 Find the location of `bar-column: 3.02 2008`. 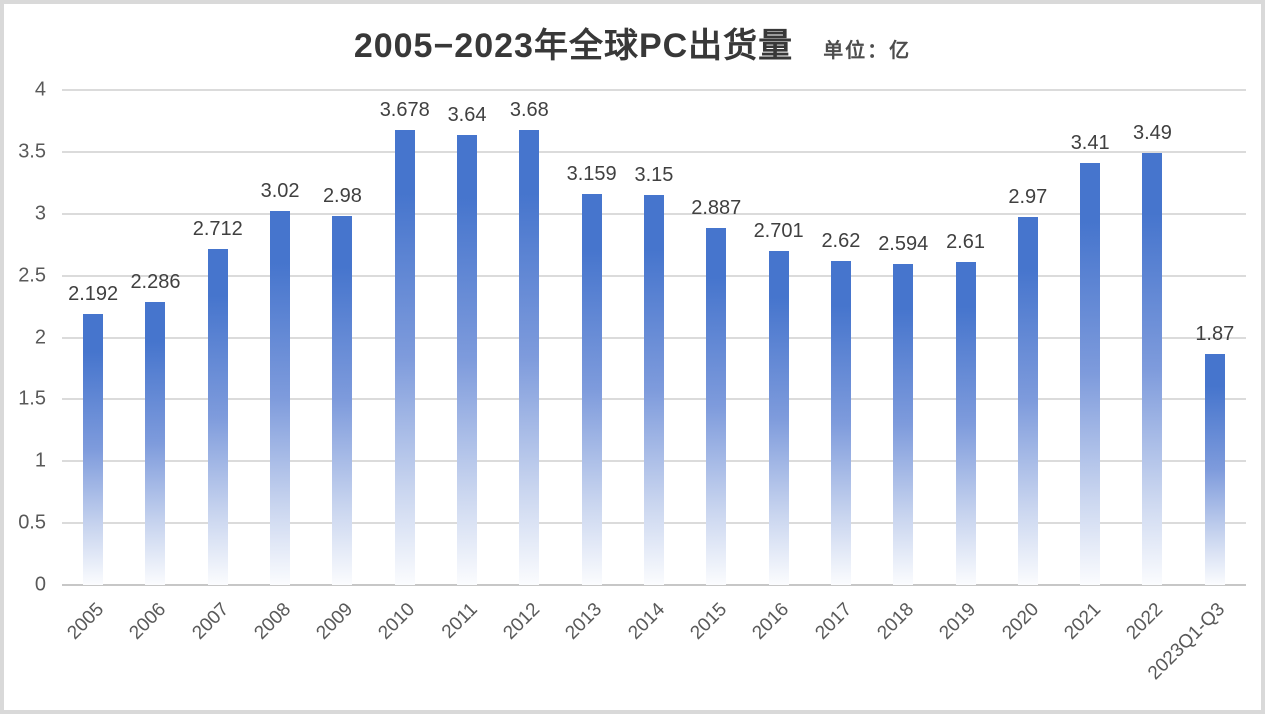

bar-column: 3.02 2008 is located at coordinates (280, 366).